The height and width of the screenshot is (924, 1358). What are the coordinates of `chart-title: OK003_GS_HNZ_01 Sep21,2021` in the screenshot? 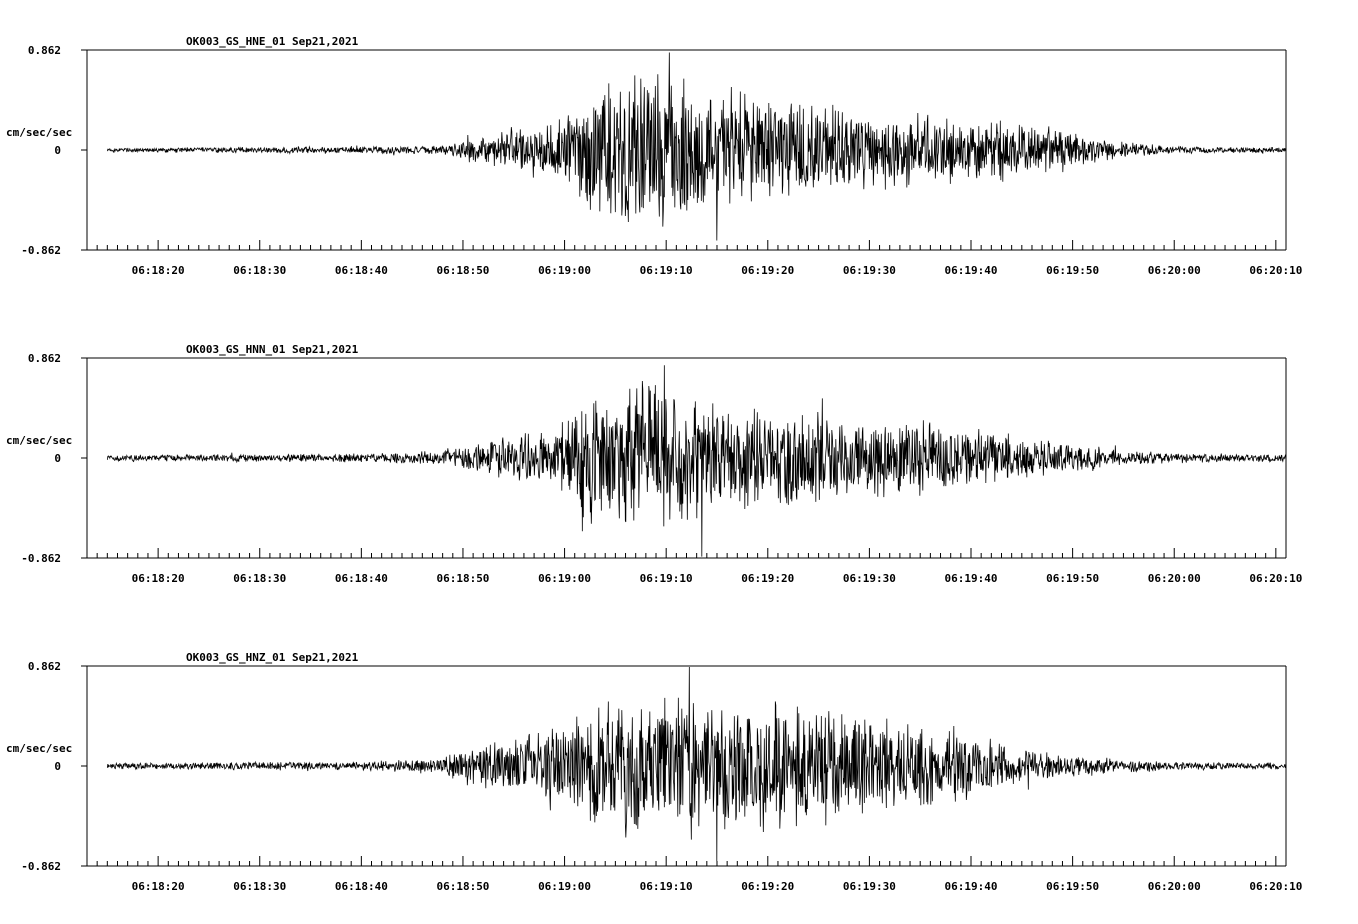 It's located at (272, 657).